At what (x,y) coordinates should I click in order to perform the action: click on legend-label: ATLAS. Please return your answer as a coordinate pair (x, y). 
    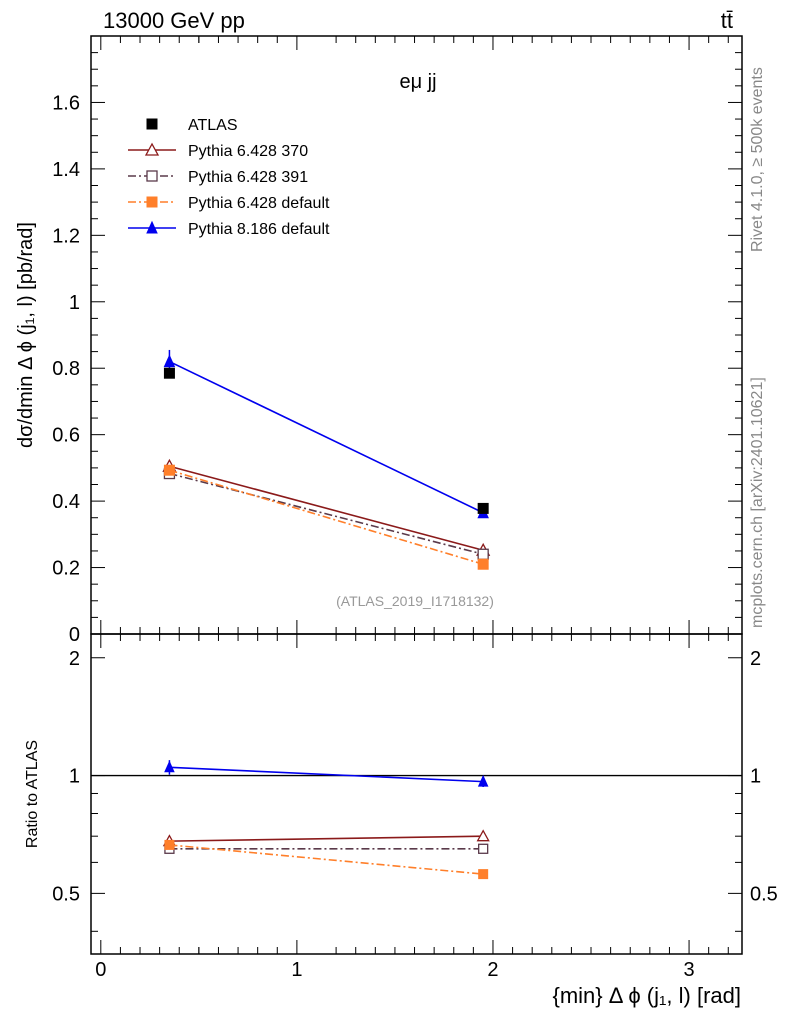
    Looking at the image, I should click on (213, 125).